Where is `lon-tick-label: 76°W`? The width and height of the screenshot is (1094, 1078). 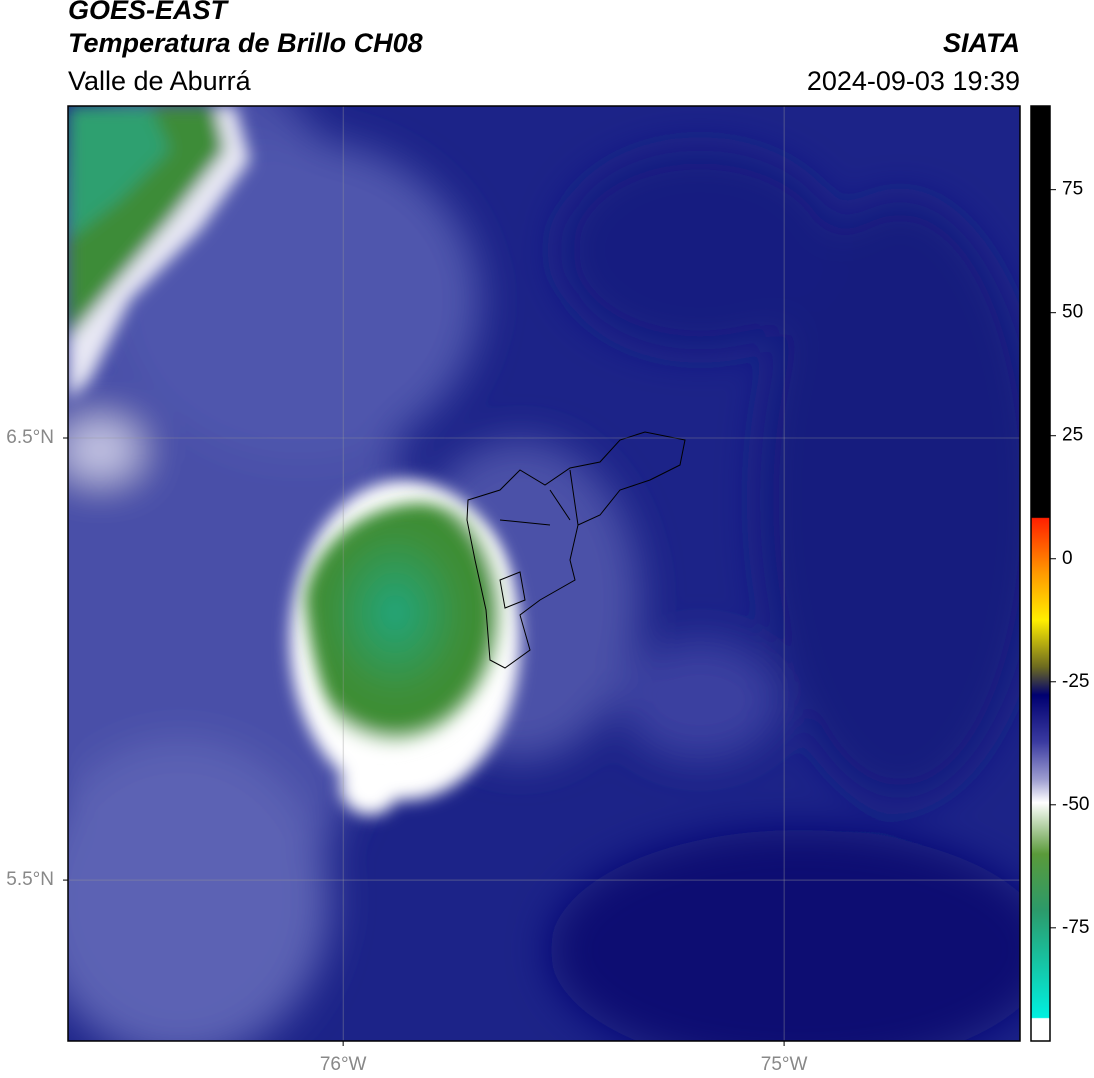 lon-tick-label: 76°W is located at coordinates (343, 1064).